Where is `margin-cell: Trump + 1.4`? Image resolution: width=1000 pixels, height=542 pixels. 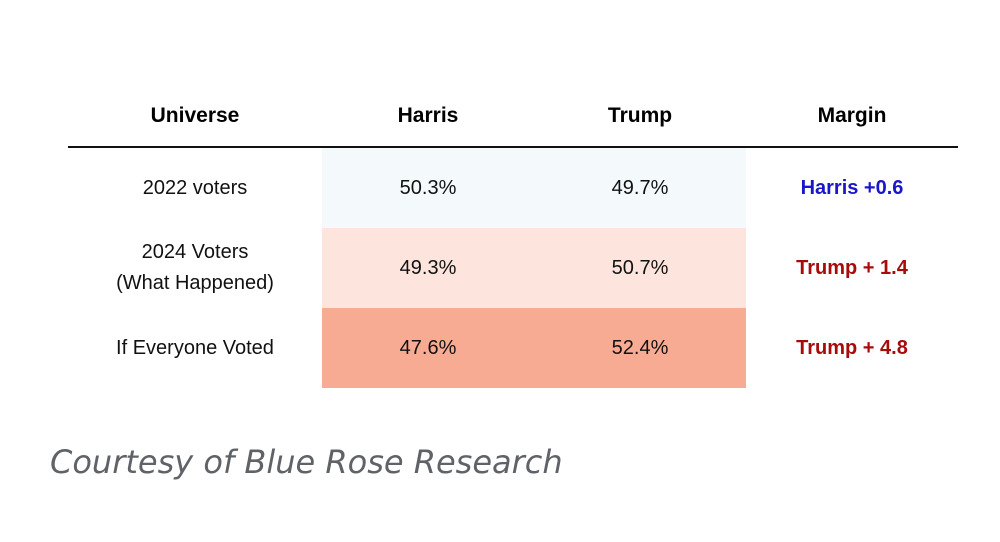 margin-cell: Trump + 1.4 is located at coordinates (852, 268).